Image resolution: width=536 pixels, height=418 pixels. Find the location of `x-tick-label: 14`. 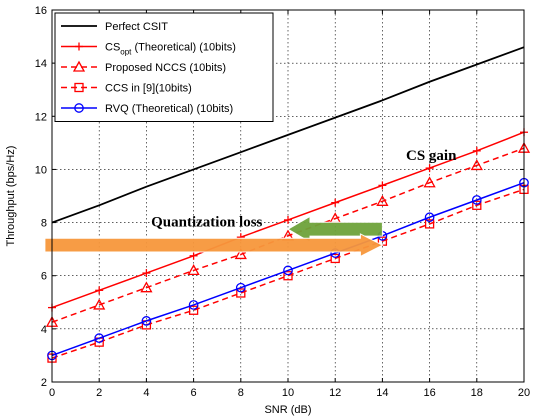

x-tick-label: 14 is located at coordinates (382, 393).